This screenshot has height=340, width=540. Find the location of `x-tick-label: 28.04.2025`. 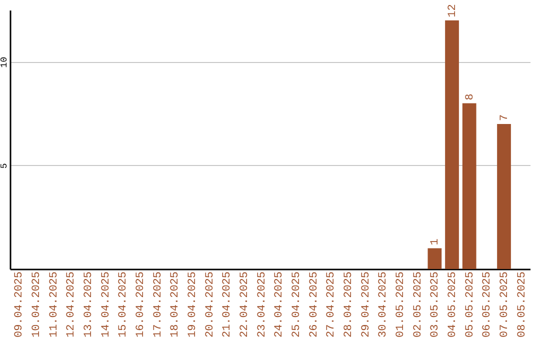

x-tick-label: 28.04.2025 is located at coordinates (349, 305).